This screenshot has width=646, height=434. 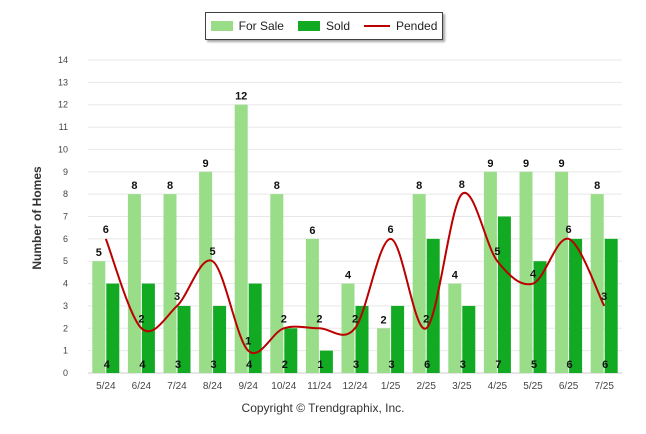 I want to click on x-tick-label: 5/25, so click(x=533, y=386).